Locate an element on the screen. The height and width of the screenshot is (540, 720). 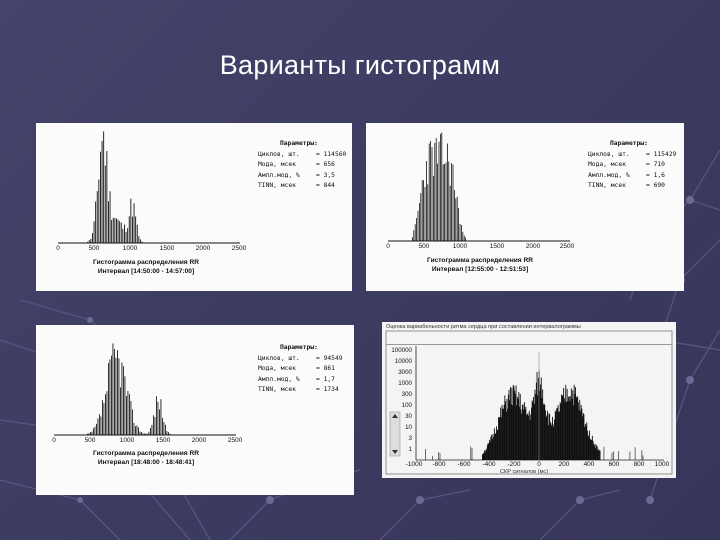
tick-label: 2000 is located at coordinates (533, 246).